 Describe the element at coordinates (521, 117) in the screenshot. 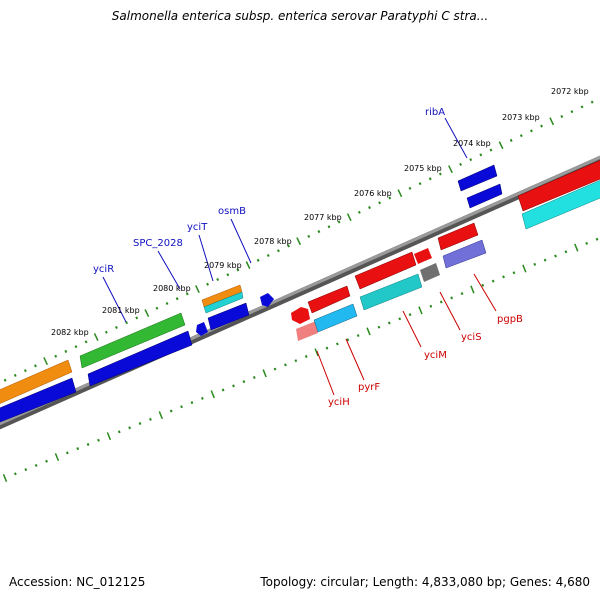

I see `scale-label: 2073 kbp` at that location.